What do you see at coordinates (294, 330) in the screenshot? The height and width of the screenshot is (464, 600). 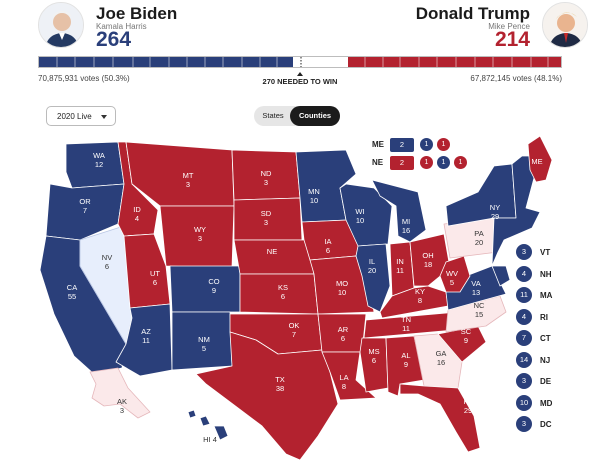 I see `state-label-OK: OK 7` at bounding box center [294, 330].